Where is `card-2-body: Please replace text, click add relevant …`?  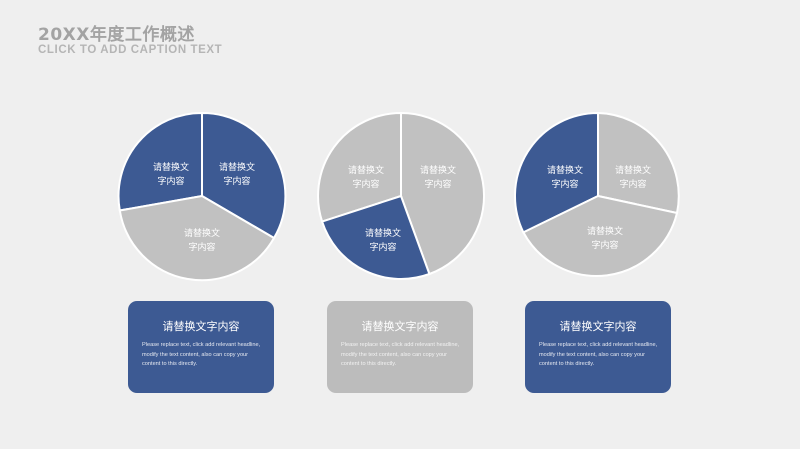
card-2-body: Please replace text, click add relevant … is located at coordinates (400, 354).